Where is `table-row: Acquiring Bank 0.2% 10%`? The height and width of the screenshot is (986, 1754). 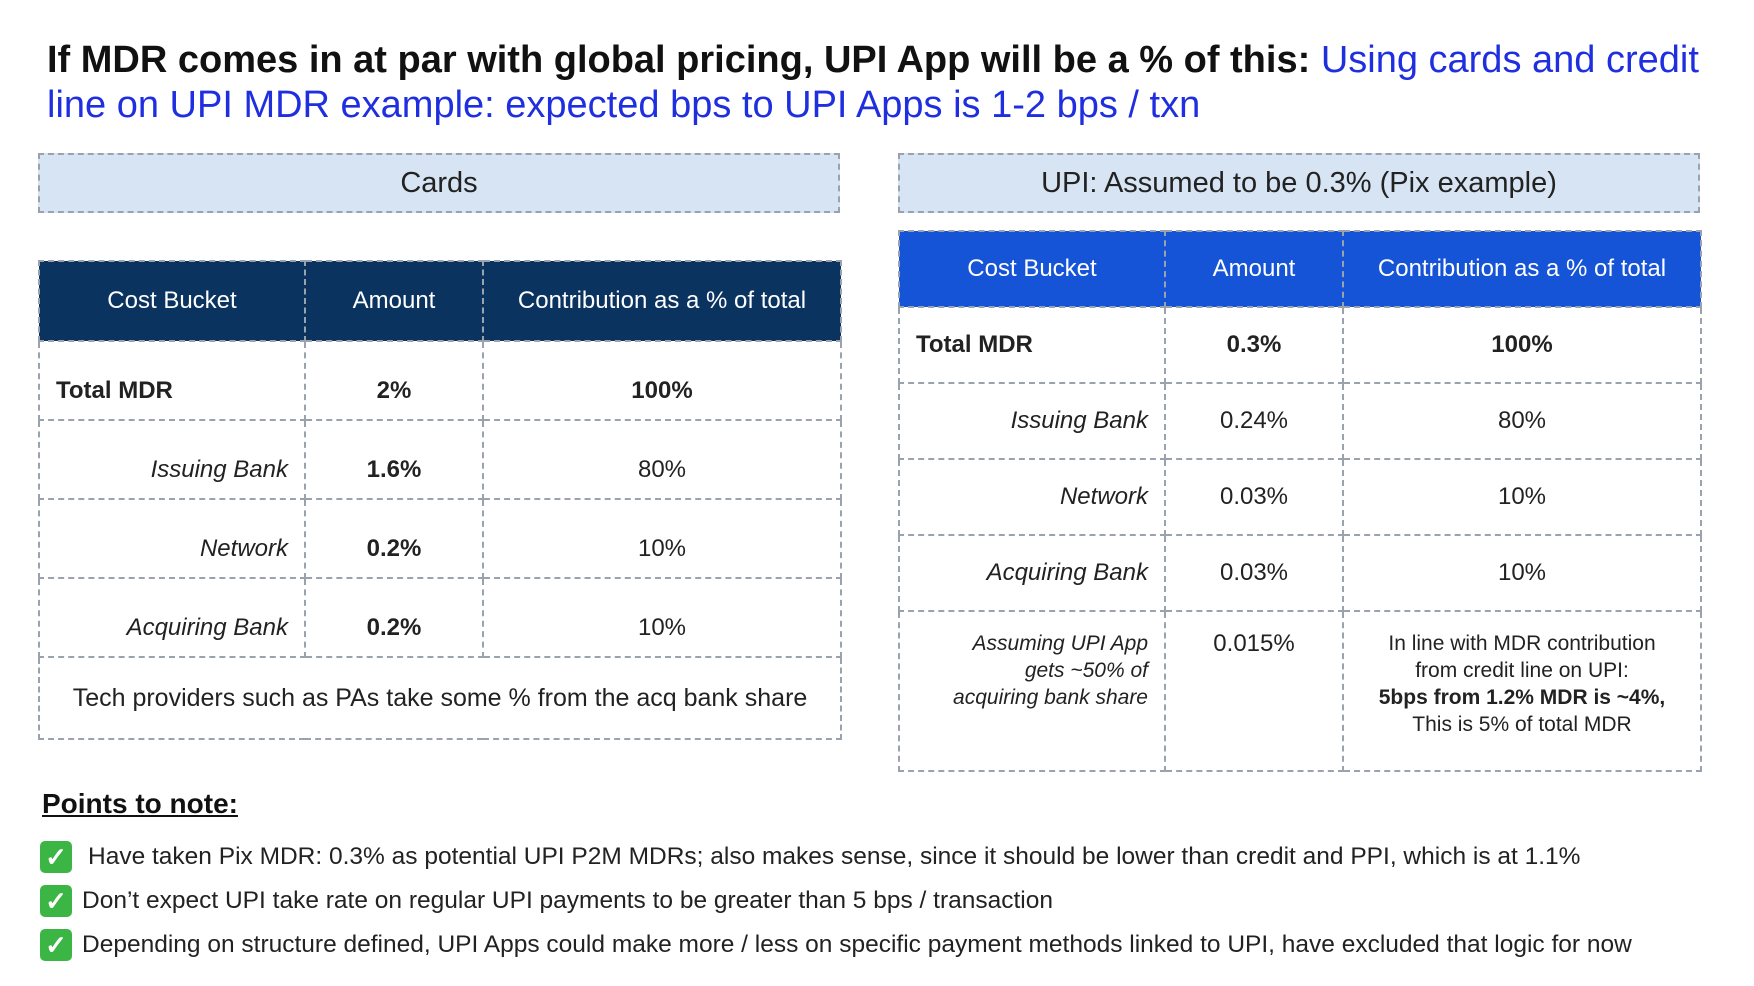 table-row: Acquiring Bank 0.2% 10% is located at coordinates (440, 617).